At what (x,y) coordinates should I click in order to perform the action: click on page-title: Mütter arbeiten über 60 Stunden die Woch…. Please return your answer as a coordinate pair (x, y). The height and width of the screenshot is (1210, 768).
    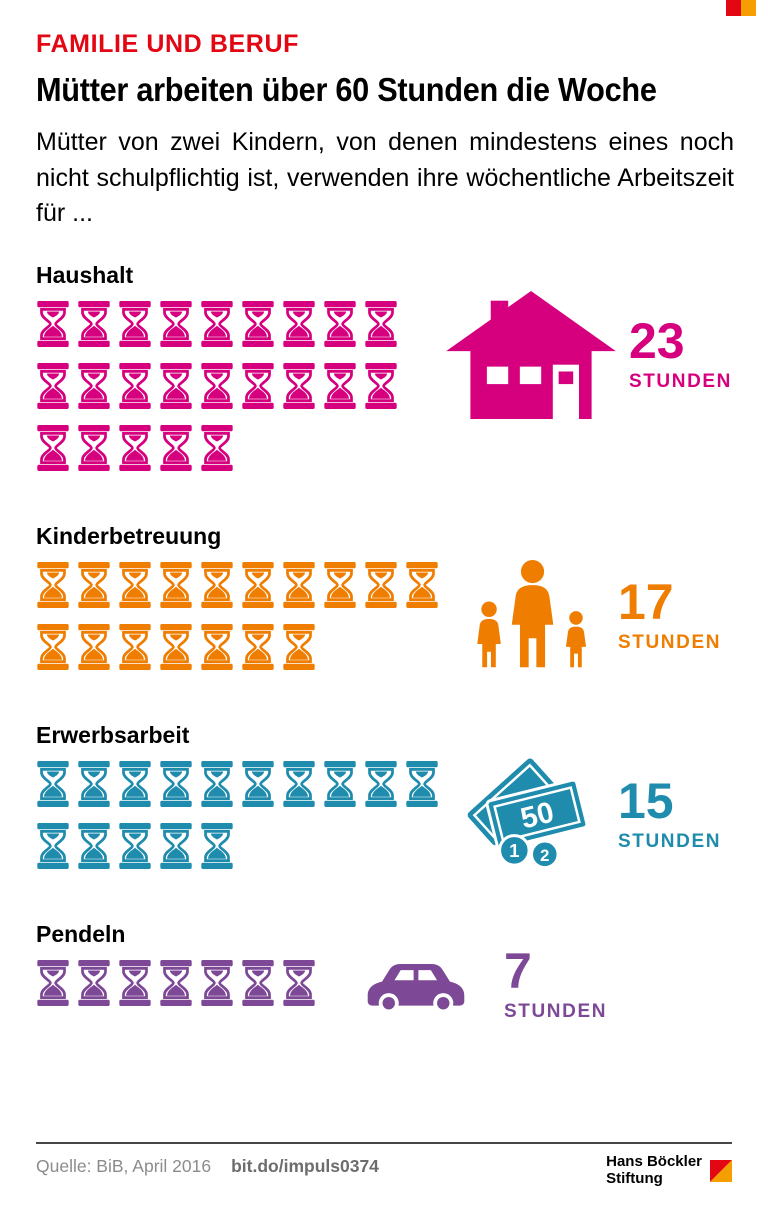
    Looking at the image, I should click on (346, 89).